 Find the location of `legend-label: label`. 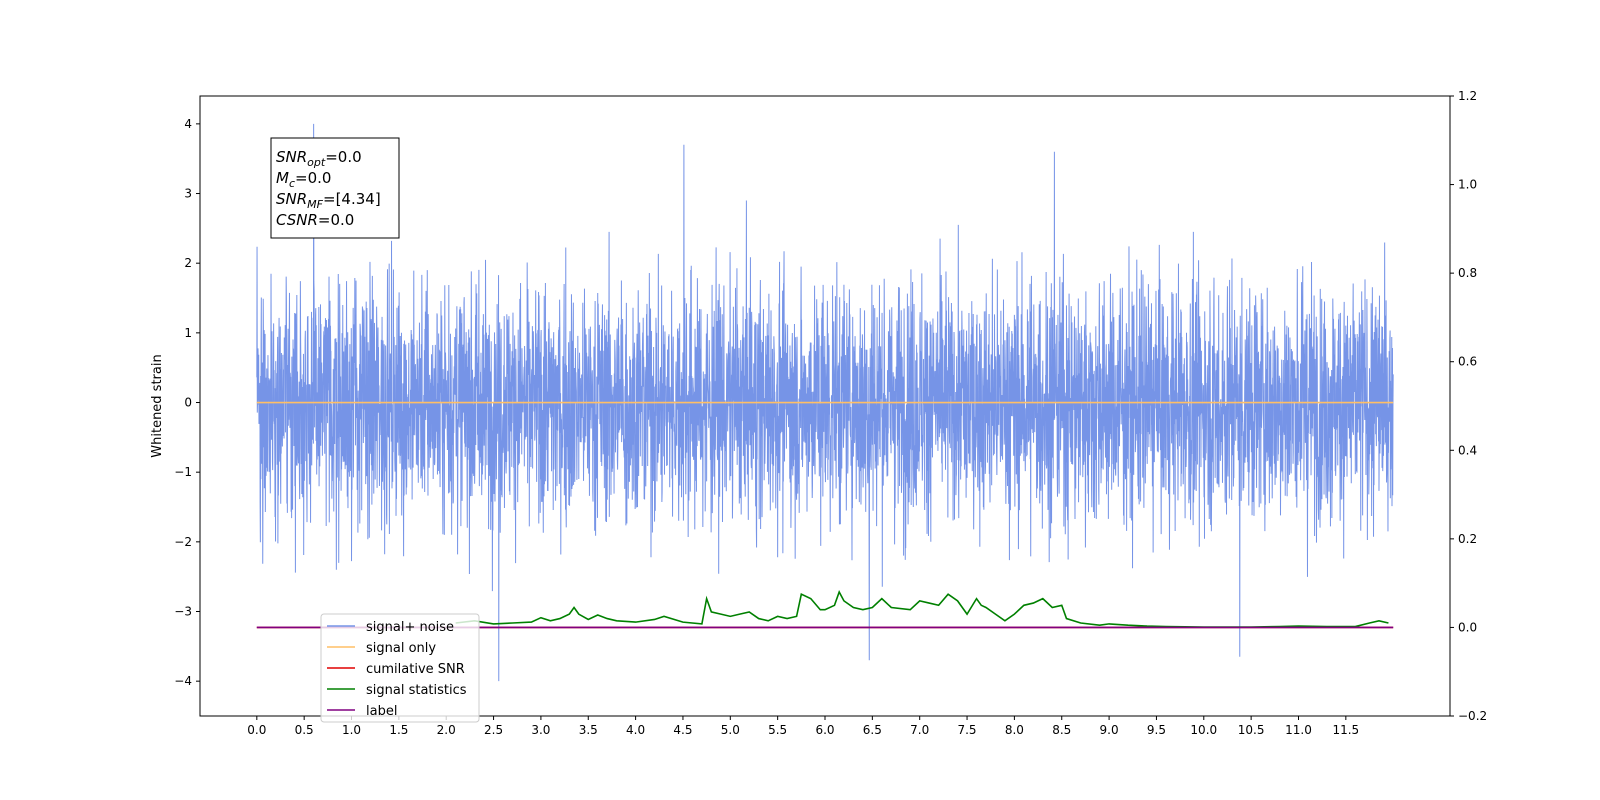

legend-label: label is located at coordinates (381, 711).